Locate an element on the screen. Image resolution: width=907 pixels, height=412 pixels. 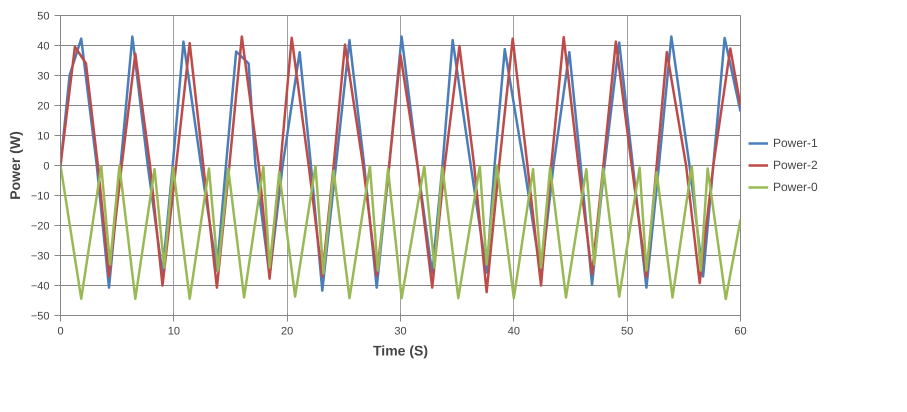
x-tick-label: 10 is located at coordinates (174, 332).